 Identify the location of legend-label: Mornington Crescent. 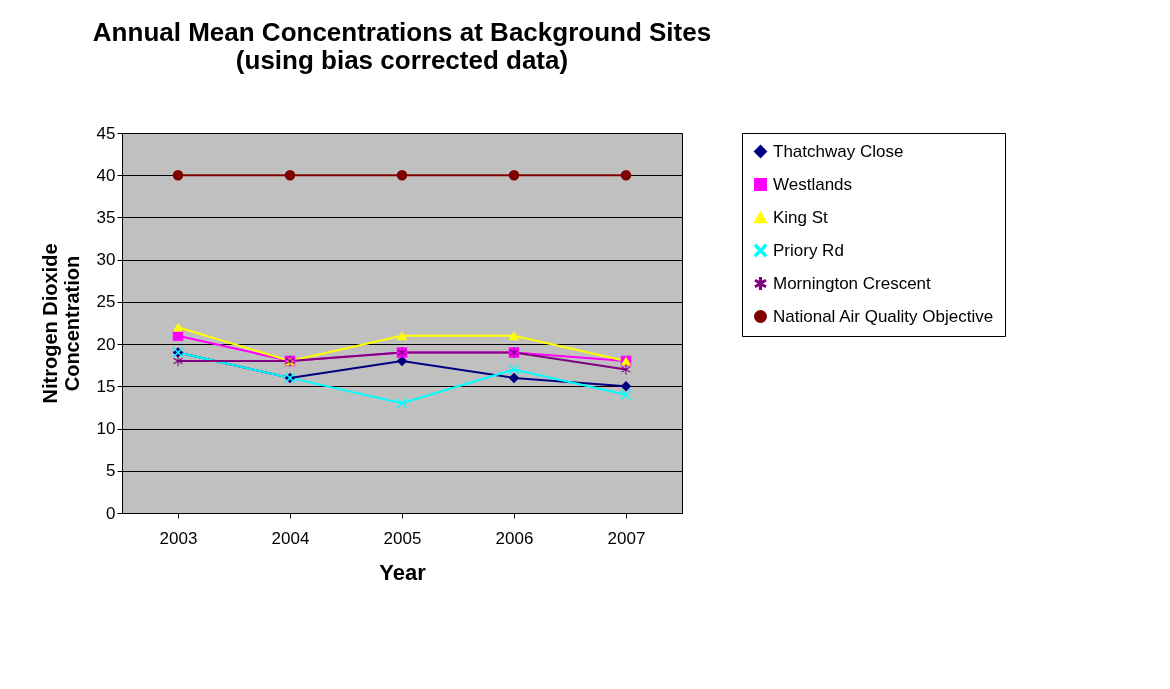
(852, 283).